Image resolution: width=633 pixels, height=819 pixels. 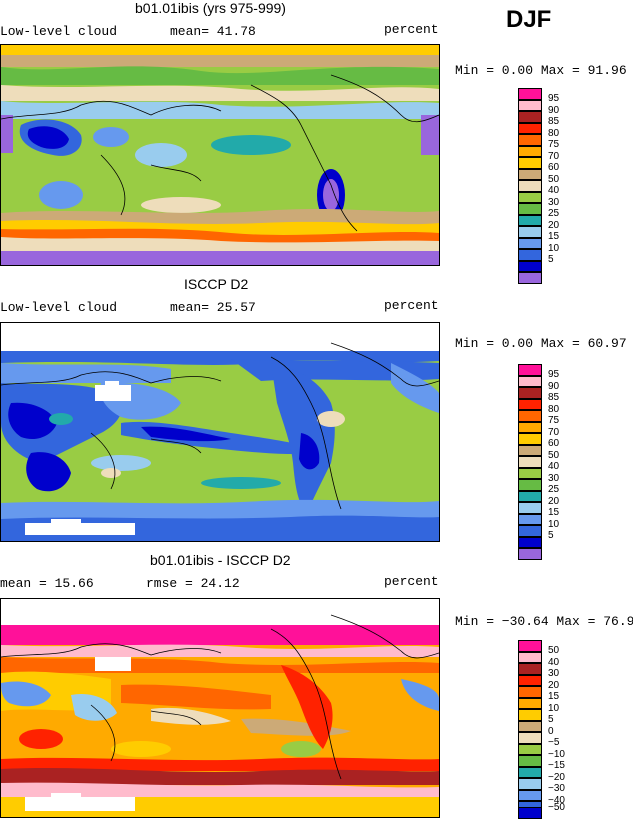 What do you see at coordinates (556, 800) in the screenshot?
I see `legend-label: −40` at bounding box center [556, 800].